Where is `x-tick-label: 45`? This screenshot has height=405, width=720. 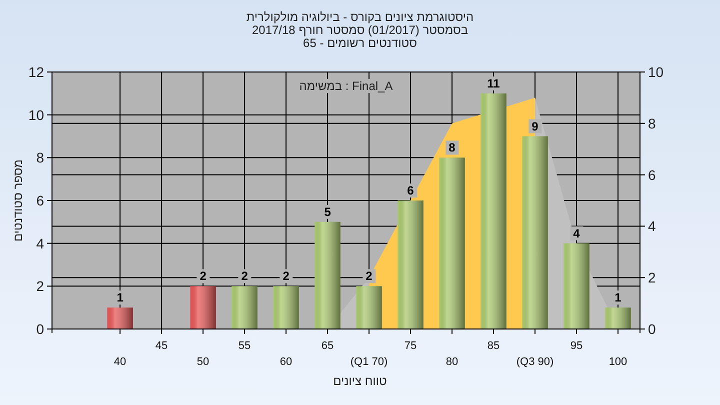 x-tick-label: 45 is located at coordinates (161, 346).